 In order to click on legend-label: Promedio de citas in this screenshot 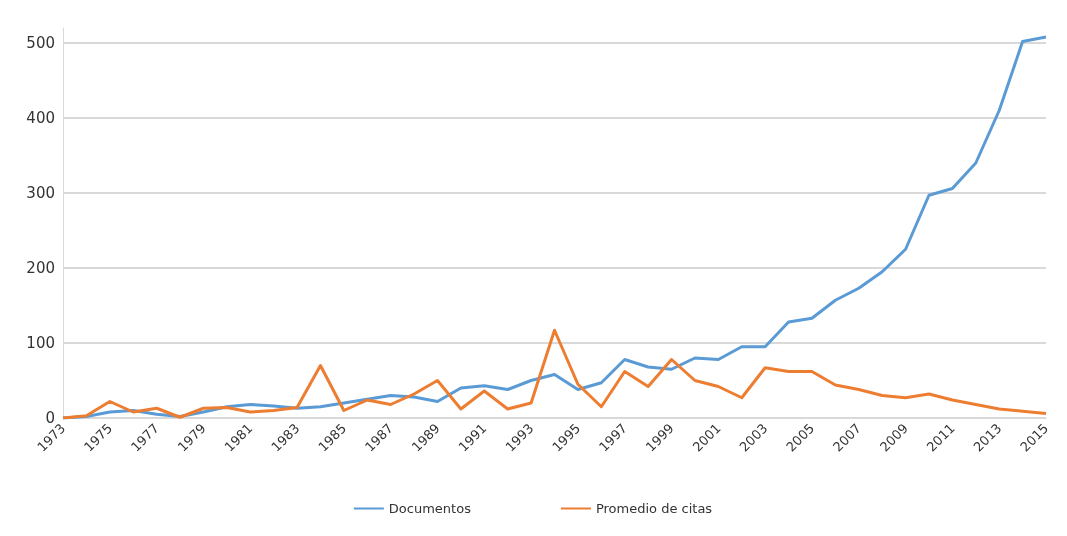, I will do `click(654, 508)`.